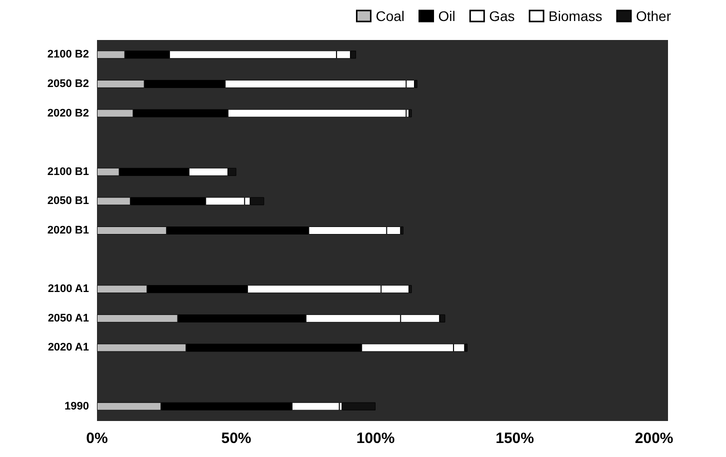 This screenshot has width=726, height=457. Describe the element at coordinates (68, 230) in the screenshot. I see `y-tick-label: 2020 B1` at that location.